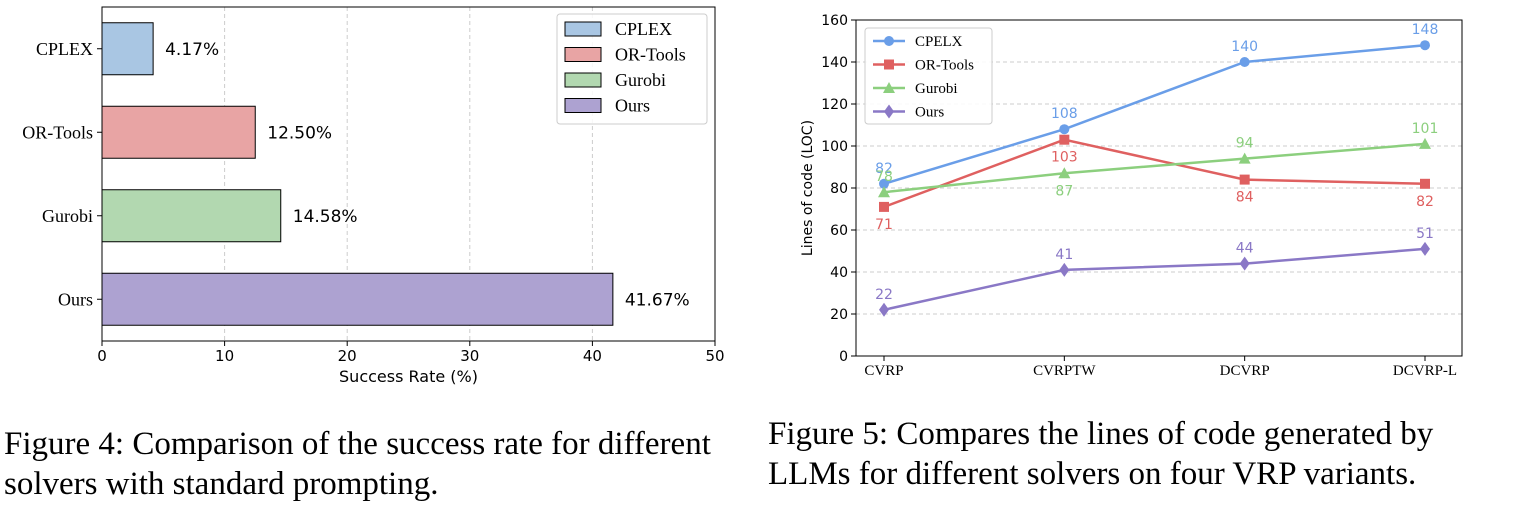 The height and width of the screenshot is (508, 1516). What do you see at coordinates (1245, 144) in the screenshot?
I see `data-label: 94` at bounding box center [1245, 144].